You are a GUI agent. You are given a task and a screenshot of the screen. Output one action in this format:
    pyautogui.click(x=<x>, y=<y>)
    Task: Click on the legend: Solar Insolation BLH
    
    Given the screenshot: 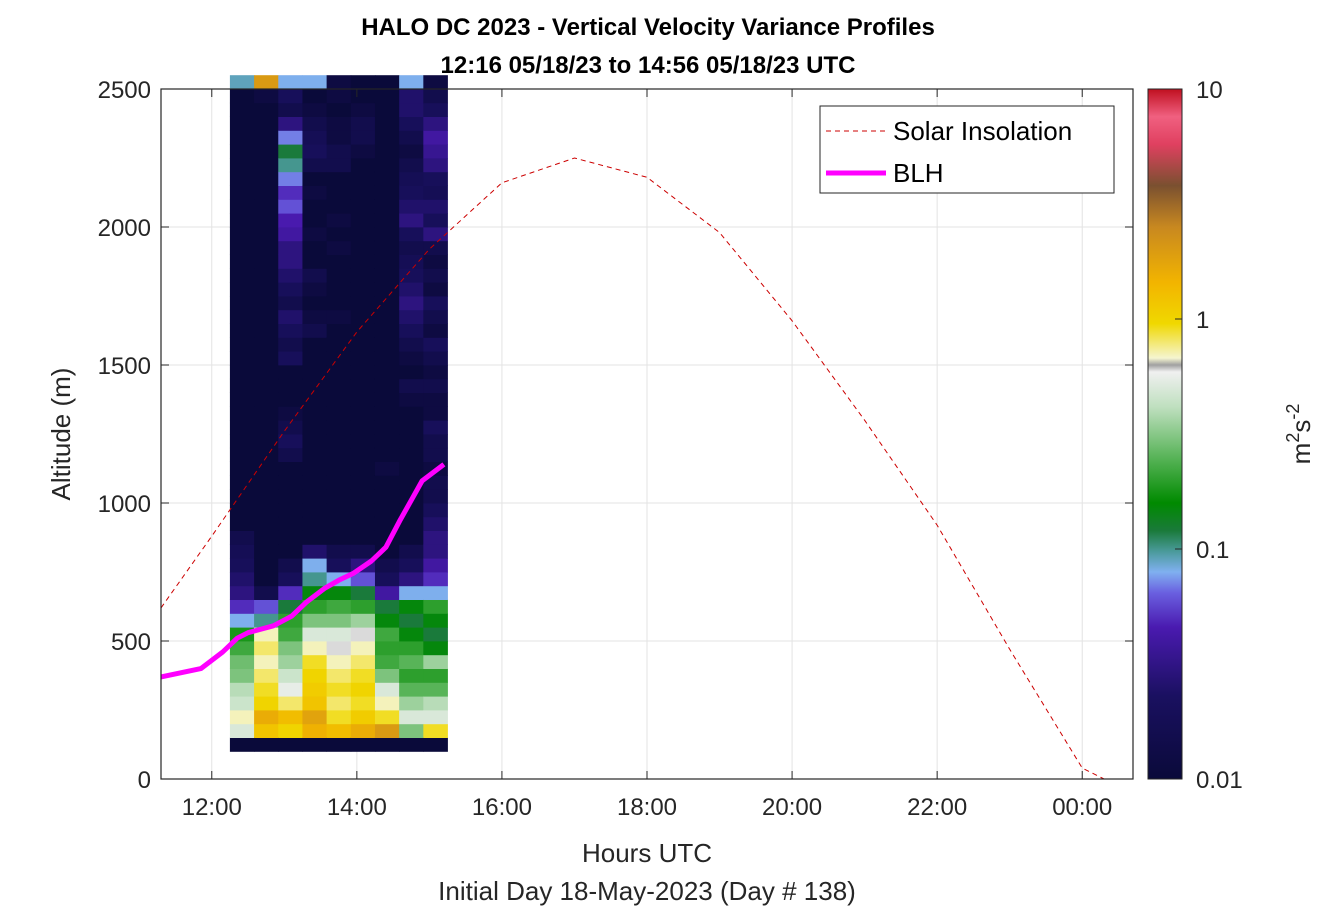 What is the action you would take?
    pyautogui.click(x=967, y=149)
    